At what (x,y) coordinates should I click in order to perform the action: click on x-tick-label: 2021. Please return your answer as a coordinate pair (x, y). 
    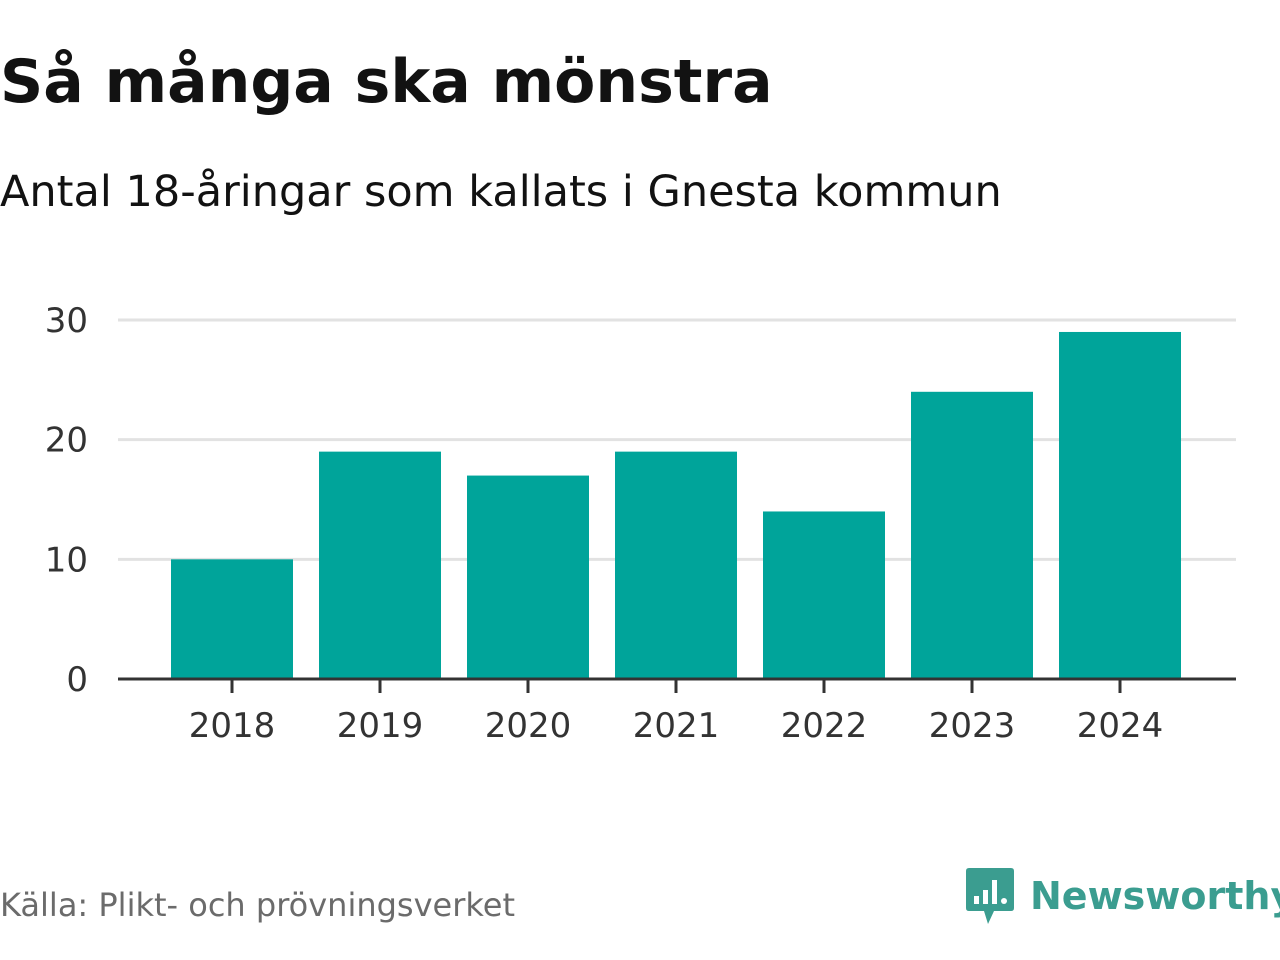
    Looking at the image, I should click on (676, 726).